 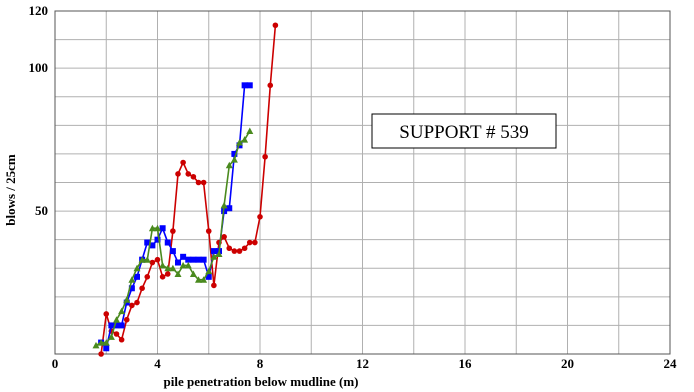 I want to click on annotation-box: SUPPORT # 539, so click(x=464, y=131).